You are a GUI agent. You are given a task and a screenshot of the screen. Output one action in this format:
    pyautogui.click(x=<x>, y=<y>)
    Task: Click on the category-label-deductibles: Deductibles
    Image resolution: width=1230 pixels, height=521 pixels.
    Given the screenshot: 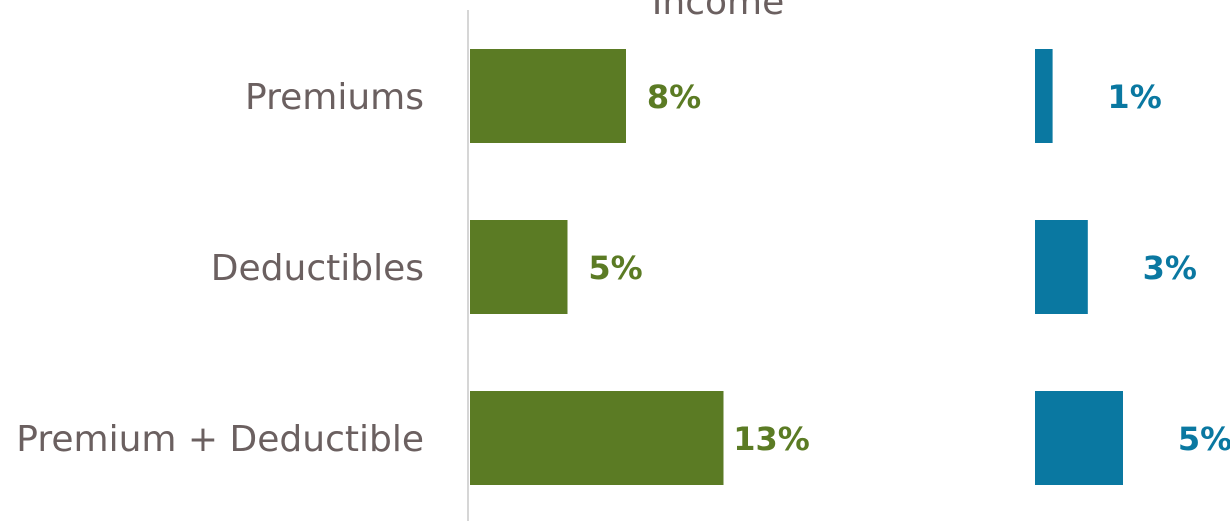 What is the action you would take?
    pyautogui.click(x=317, y=268)
    